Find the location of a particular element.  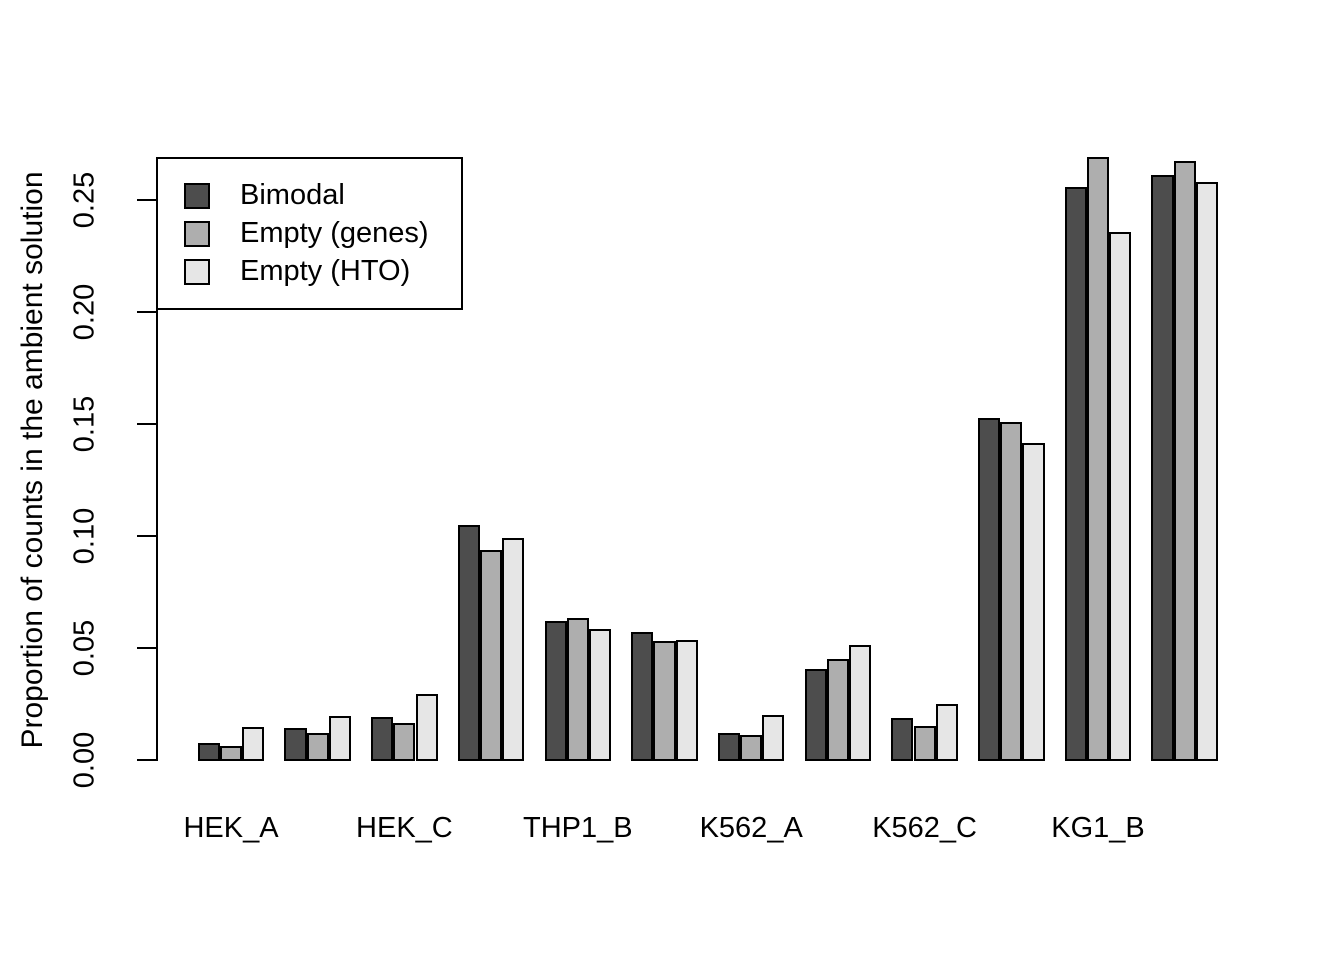

legend-swatch-bimodal is located at coordinates (197, 195).